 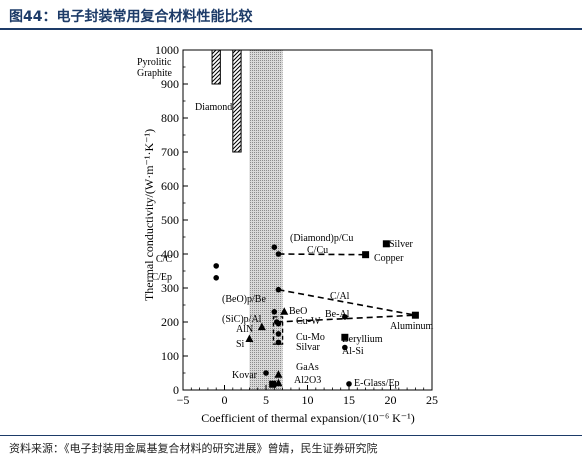 What do you see at coordinates (377, 383) in the screenshot?
I see `point-label: E-Glass/Ep` at bounding box center [377, 383].